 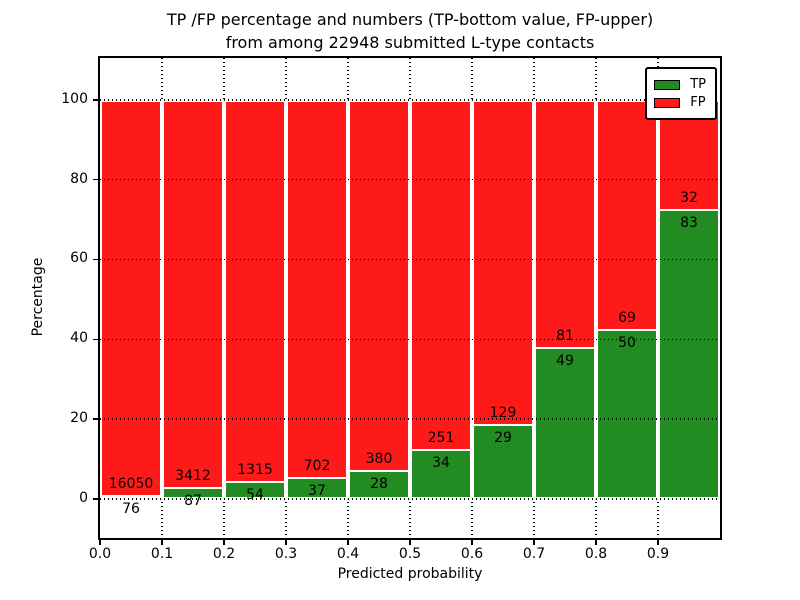 I want to click on fp-legend-label: FP, so click(x=698, y=102).